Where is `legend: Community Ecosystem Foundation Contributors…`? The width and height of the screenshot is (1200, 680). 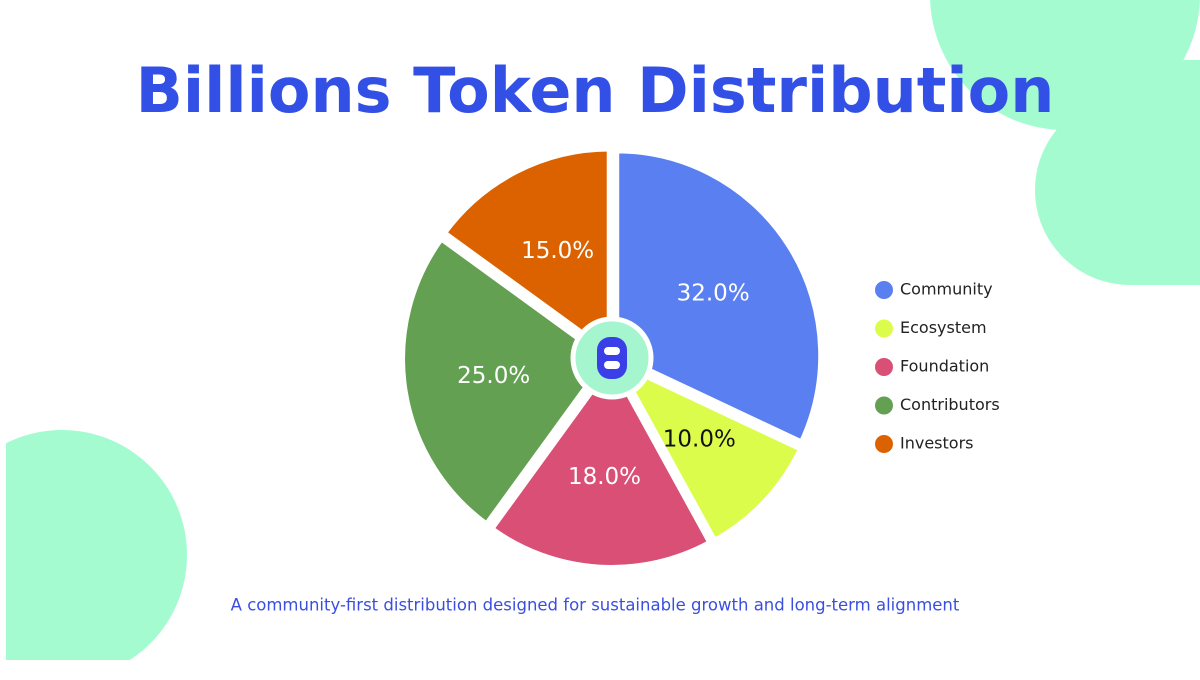
legend: Community Ecosystem Foundation Contributors… is located at coordinates (937, 366).